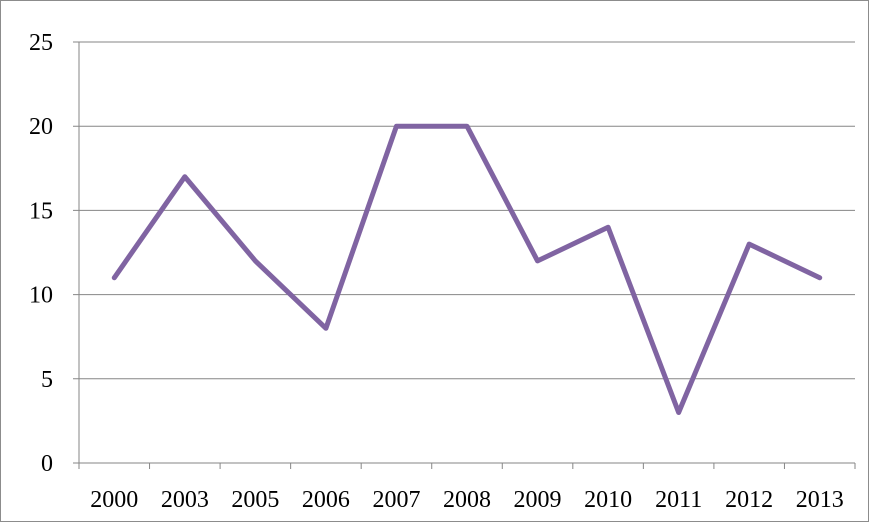  I want to click on y-tick-label: 25, so click(41, 43).